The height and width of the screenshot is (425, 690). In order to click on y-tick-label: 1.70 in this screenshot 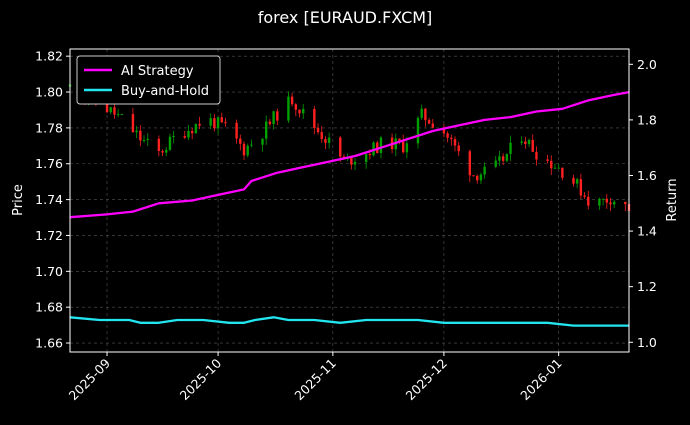, I will do `click(49, 271)`.